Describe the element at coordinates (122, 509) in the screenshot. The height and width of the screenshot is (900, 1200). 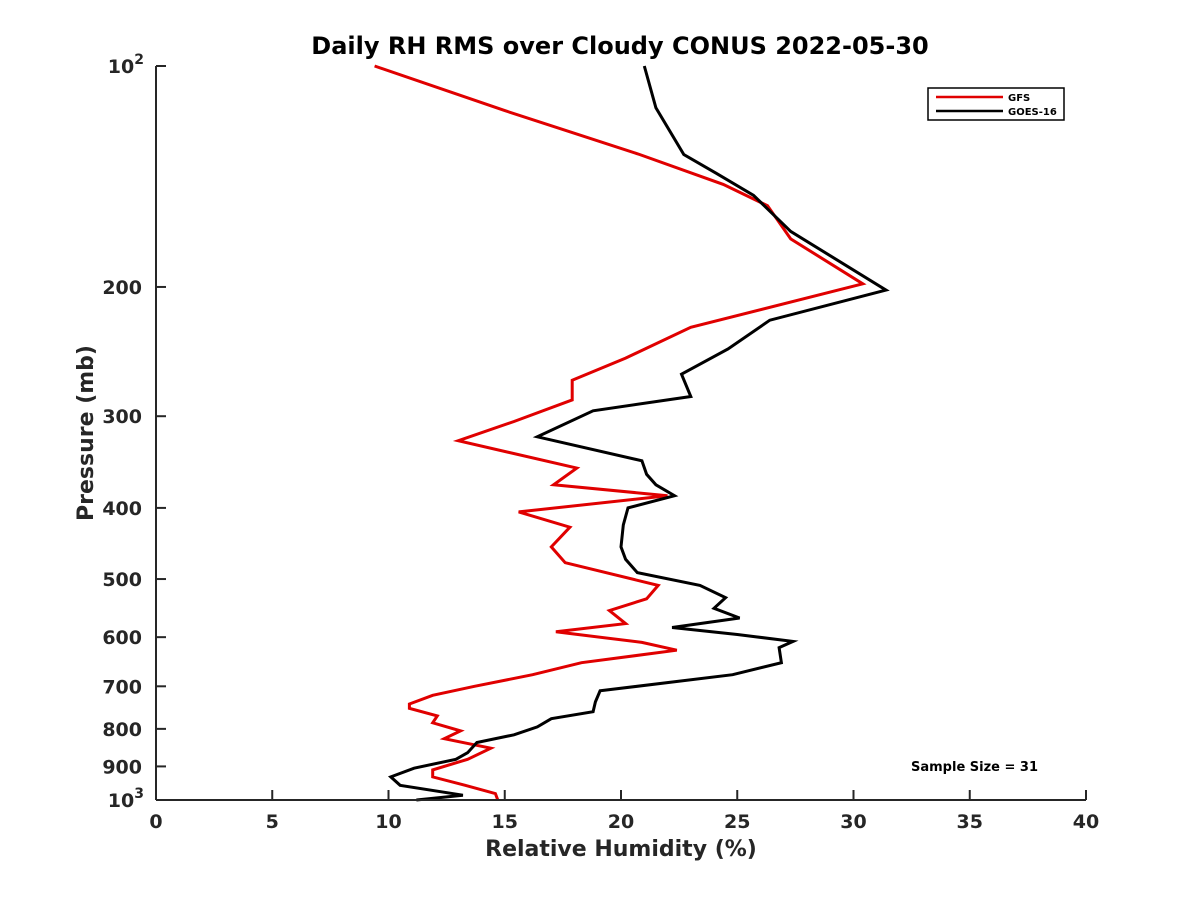
I see `y-tick-label: 400` at that location.